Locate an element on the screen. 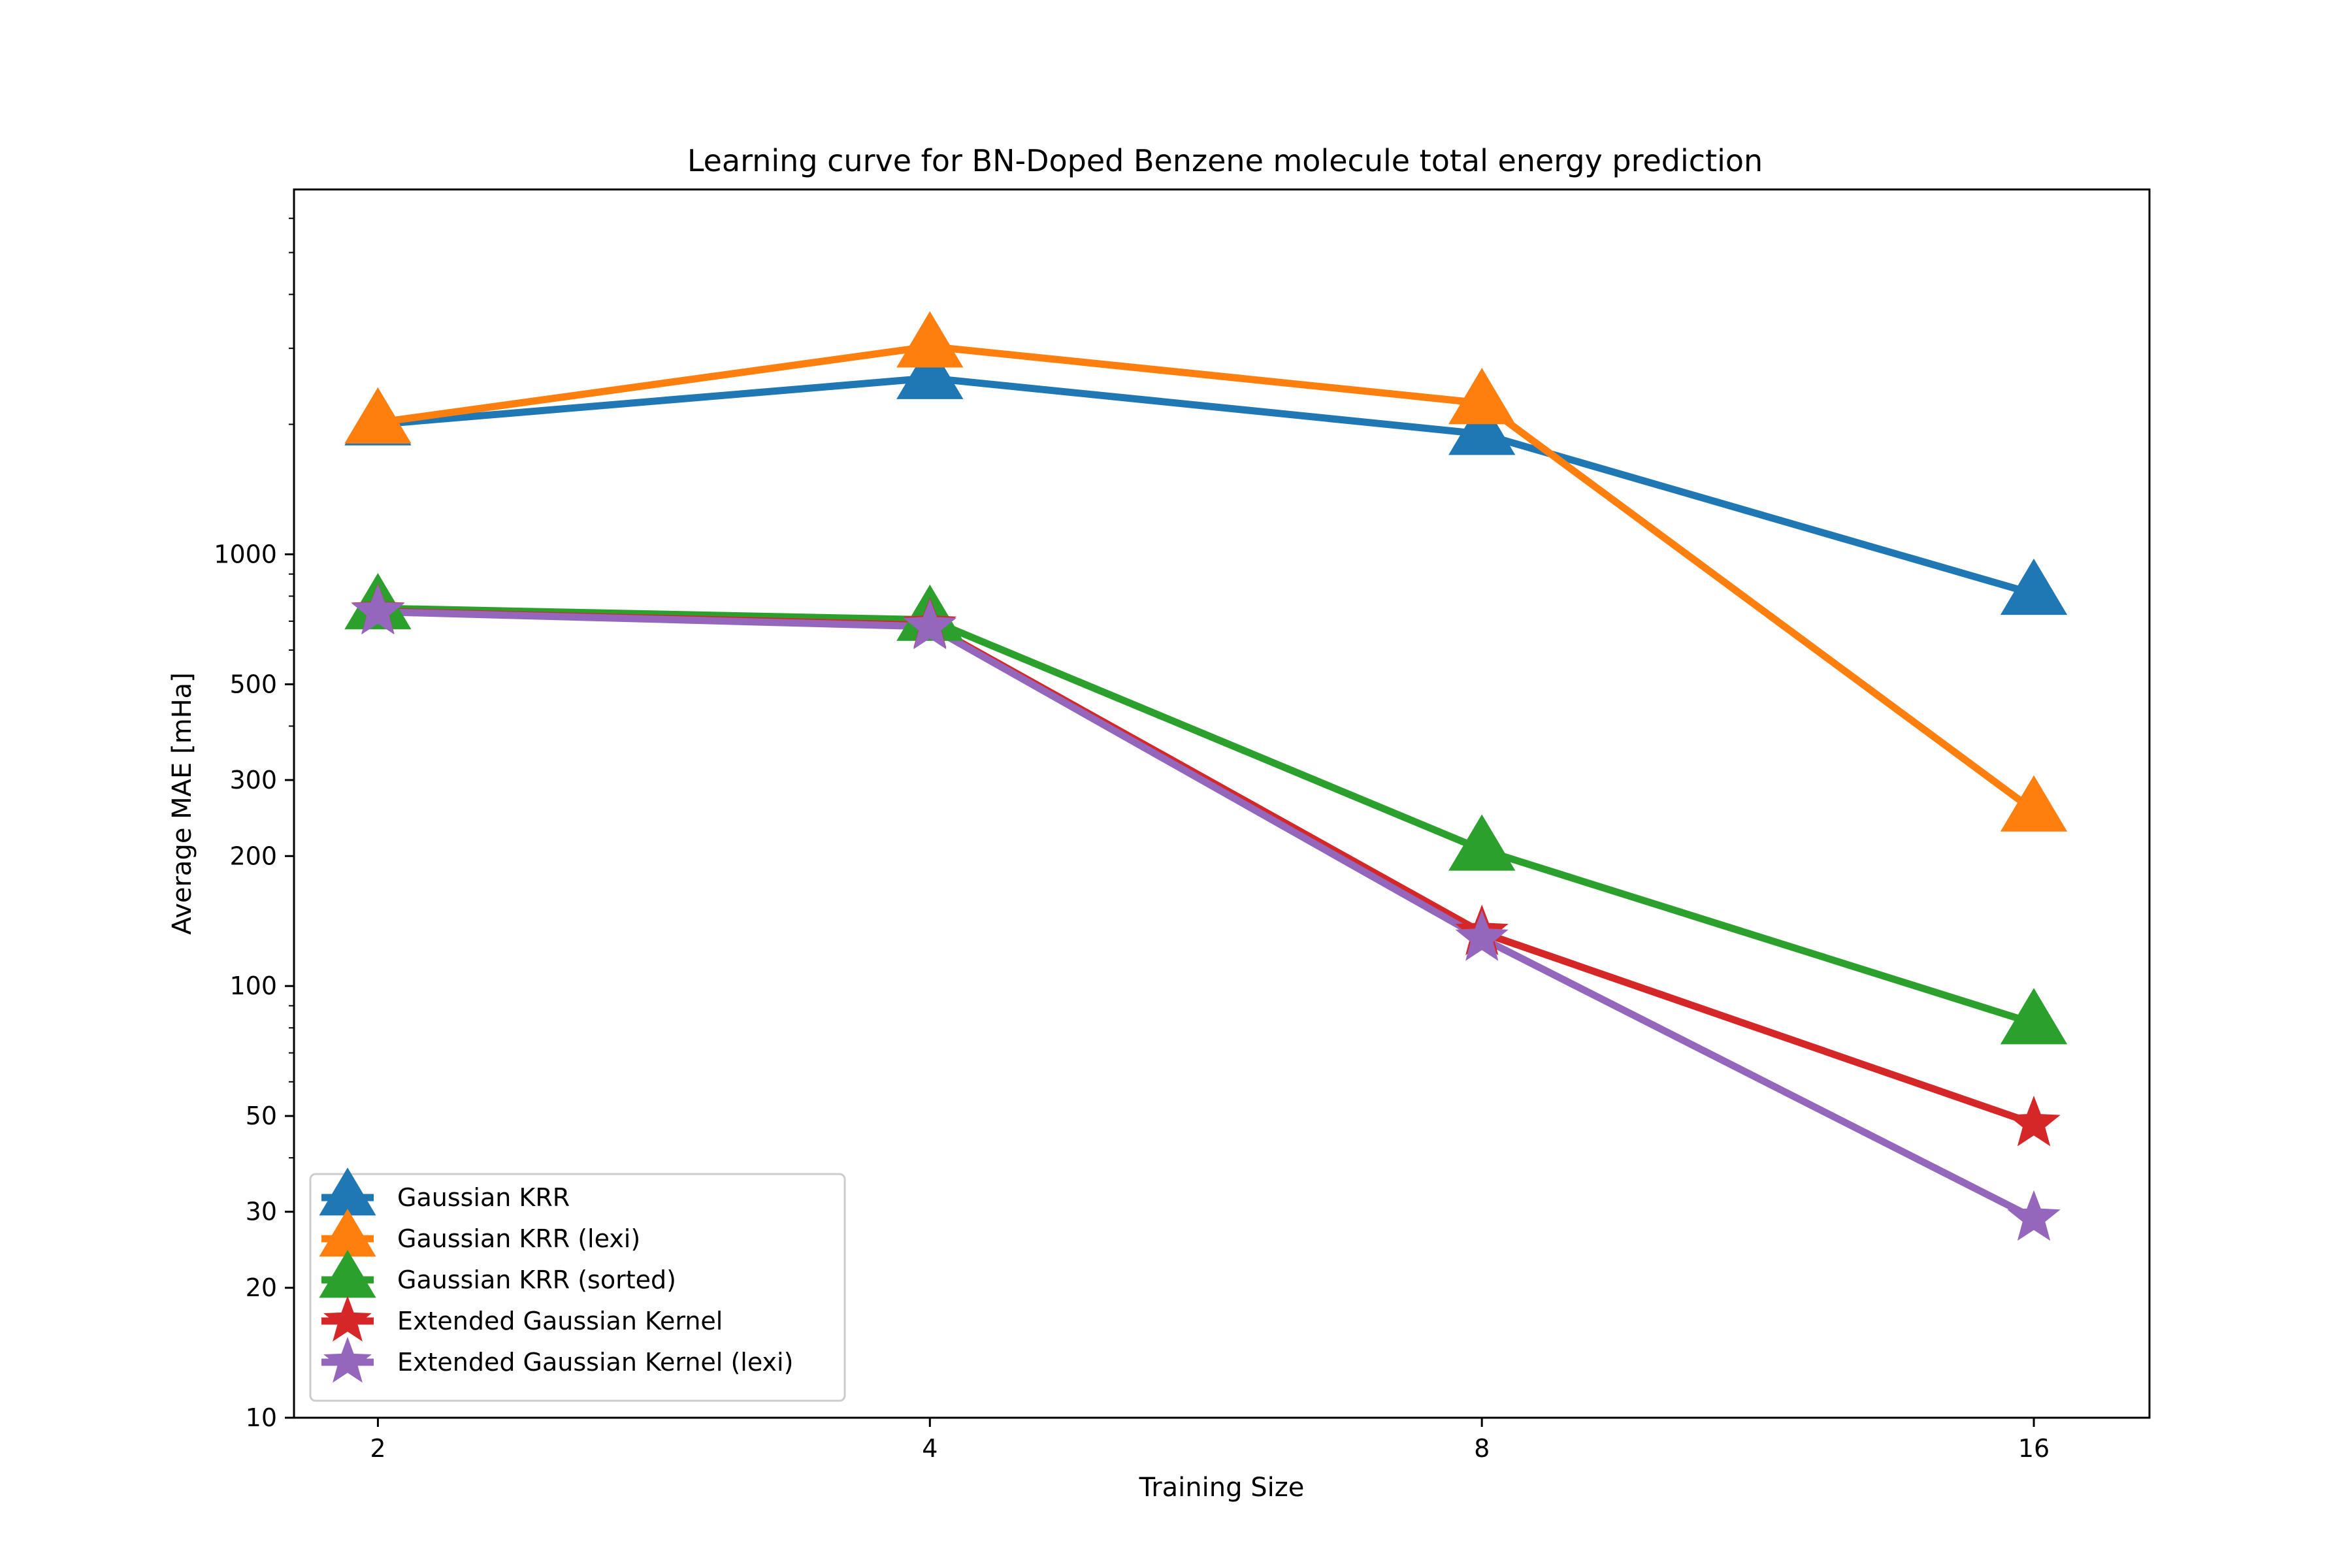  legend-box is located at coordinates (577, 1287).